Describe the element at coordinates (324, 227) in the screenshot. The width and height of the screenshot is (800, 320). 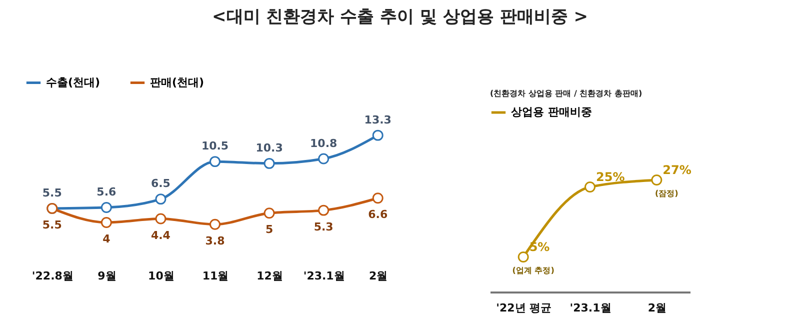
I see `data-label: 5.3` at that location.